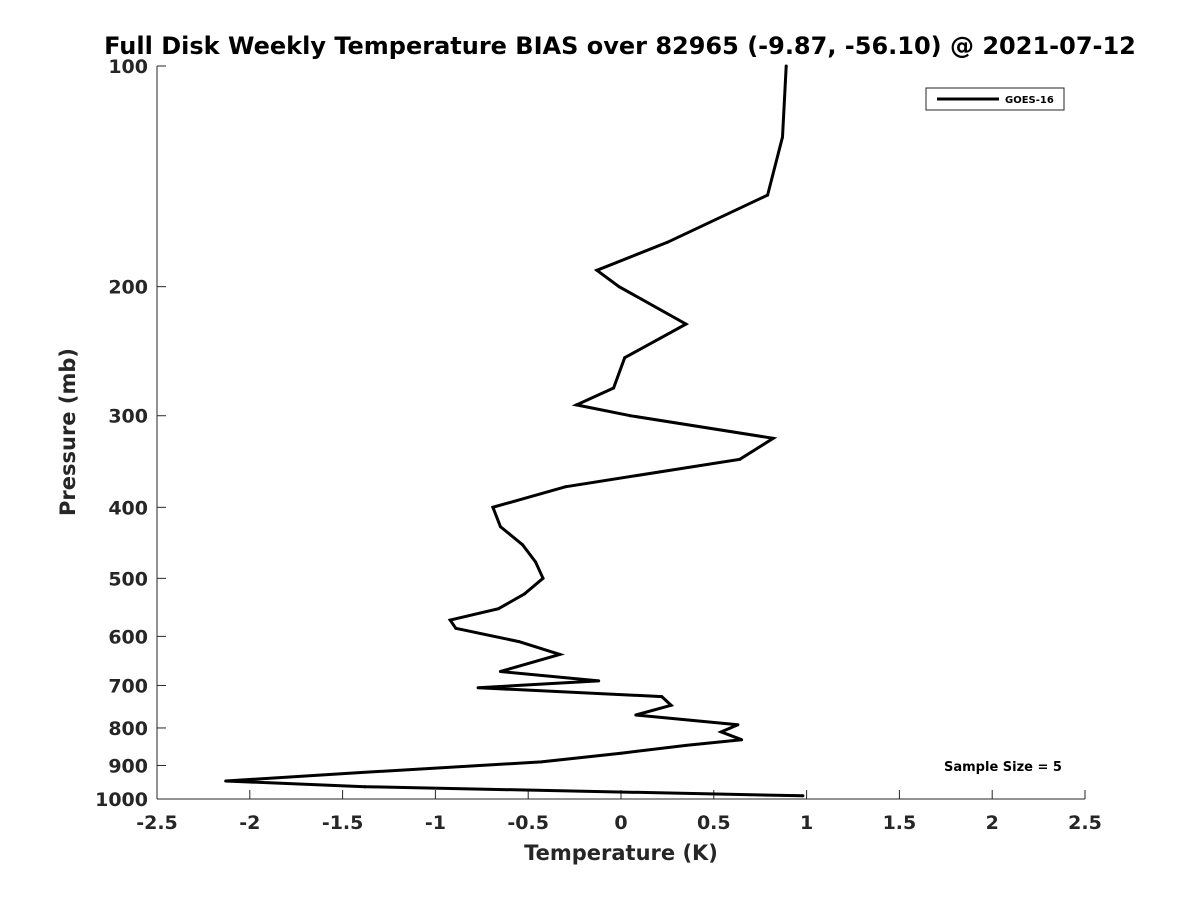 This screenshot has height=900, width=1200. What do you see at coordinates (128, 686) in the screenshot?
I see `y-tick-label: 700` at bounding box center [128, 686].